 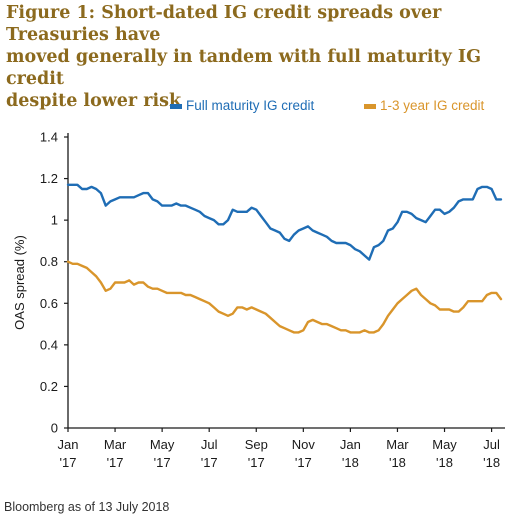 I want to click on x-tick-label-month-6: Jan, so click(x=350, y=444).